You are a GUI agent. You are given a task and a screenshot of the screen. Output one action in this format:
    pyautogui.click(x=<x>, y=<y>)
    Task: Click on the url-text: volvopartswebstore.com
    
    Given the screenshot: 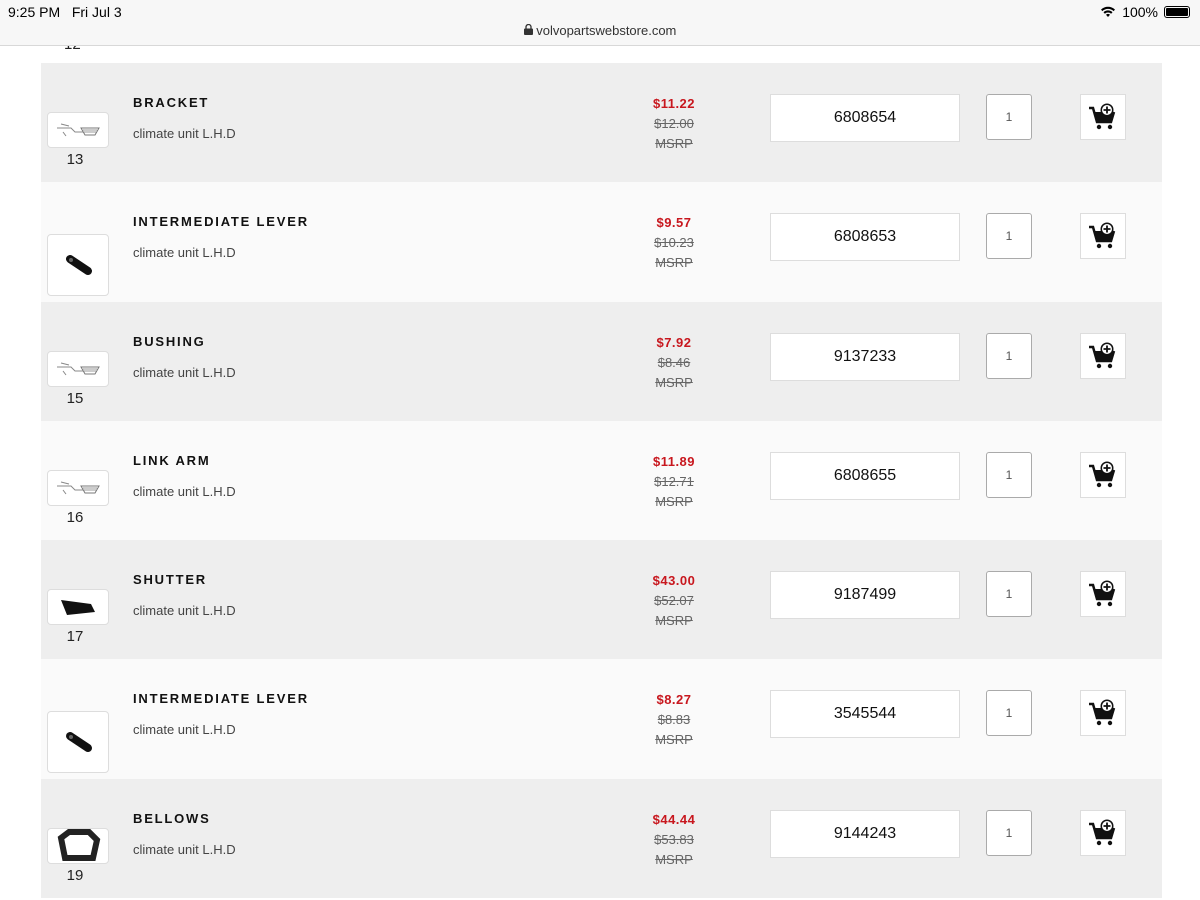 What is the action you would take?
    pyautogui.click(x=606, y=30)
    